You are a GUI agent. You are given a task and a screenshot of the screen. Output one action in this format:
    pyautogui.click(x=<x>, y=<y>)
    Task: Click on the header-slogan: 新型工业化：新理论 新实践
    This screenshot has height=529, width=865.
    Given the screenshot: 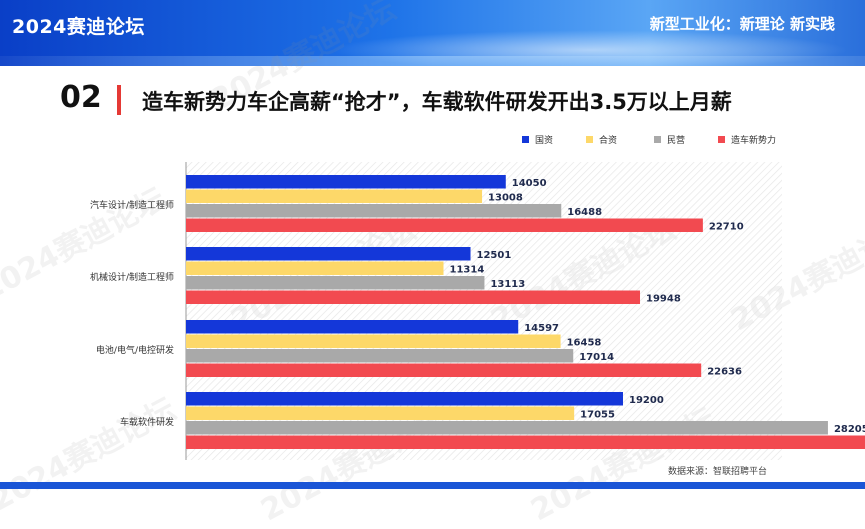 What is the action you would take?
    pyautogui.click(x=742, y=24)
    